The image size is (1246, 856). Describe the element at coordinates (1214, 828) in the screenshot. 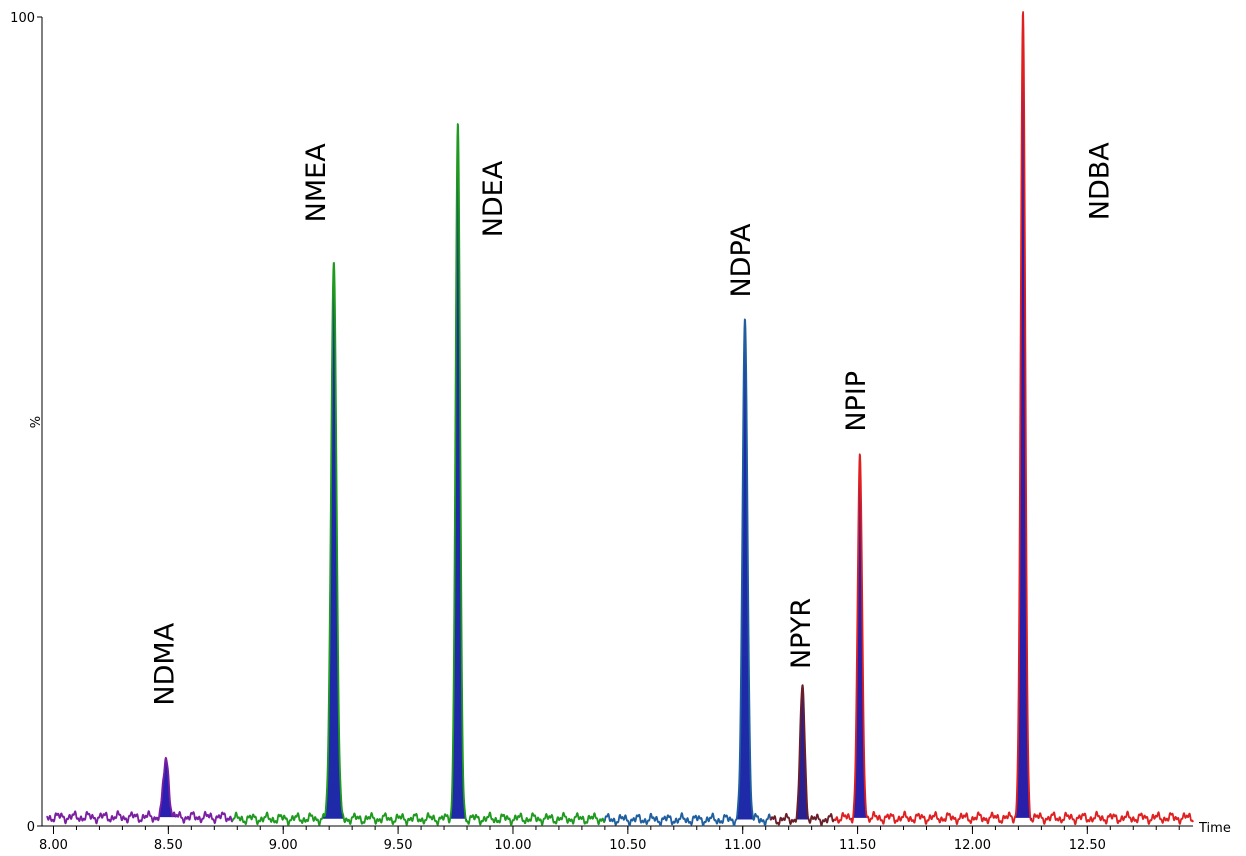

I see `x-axis-label: Time` at that location.